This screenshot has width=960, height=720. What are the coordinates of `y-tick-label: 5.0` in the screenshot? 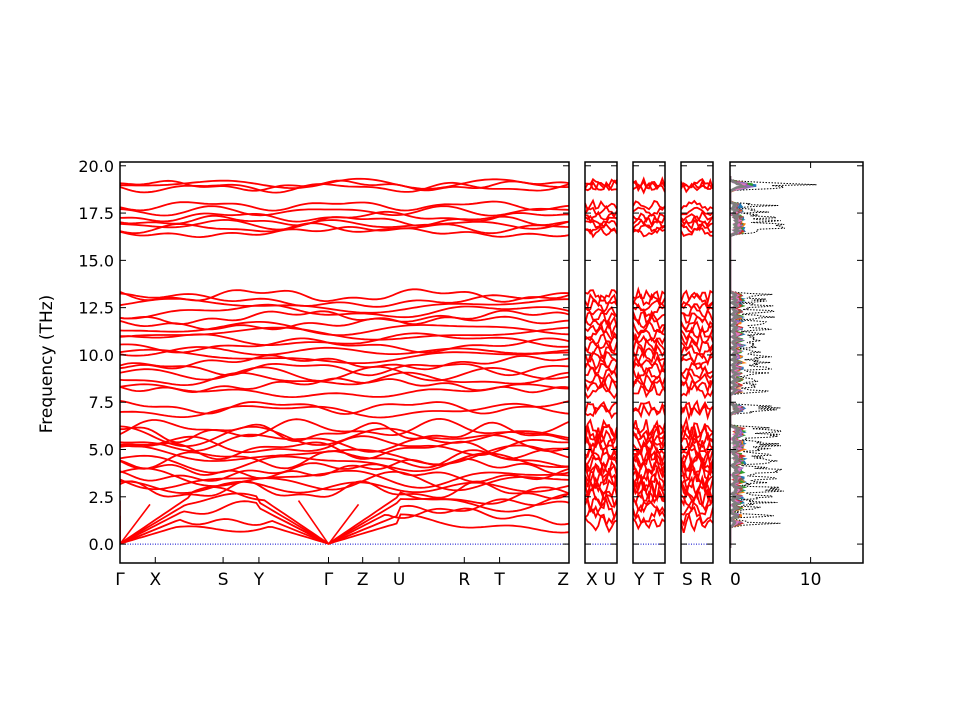 It's located at (101, 450).